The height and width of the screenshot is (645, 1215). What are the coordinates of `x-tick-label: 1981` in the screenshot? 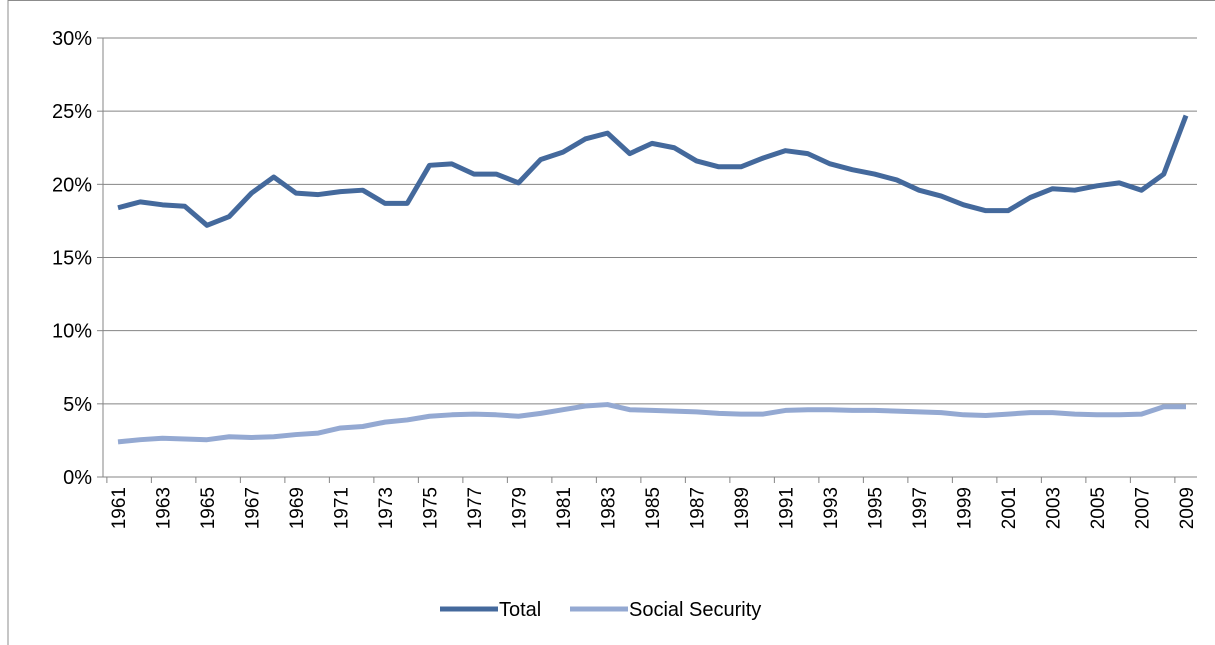 It's located at (564, 508).